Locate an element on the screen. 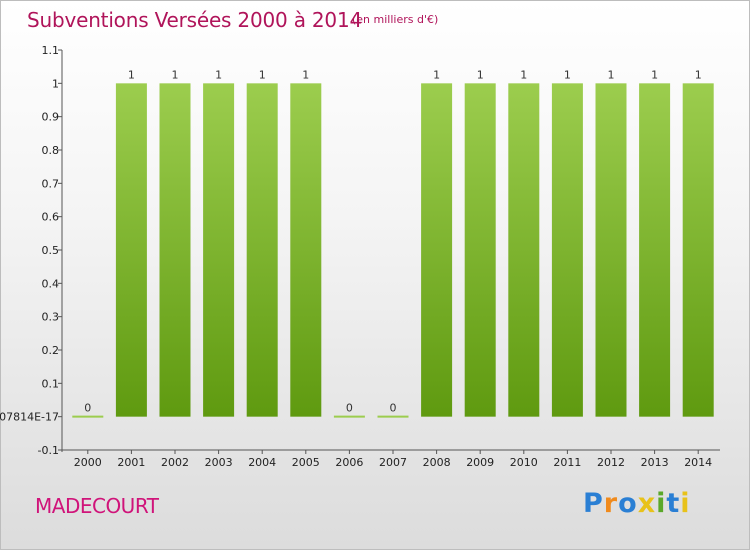 The width and height of the screenshot is (750, 550). x-tick-label: 2003 is located at coordinates (219, 462).